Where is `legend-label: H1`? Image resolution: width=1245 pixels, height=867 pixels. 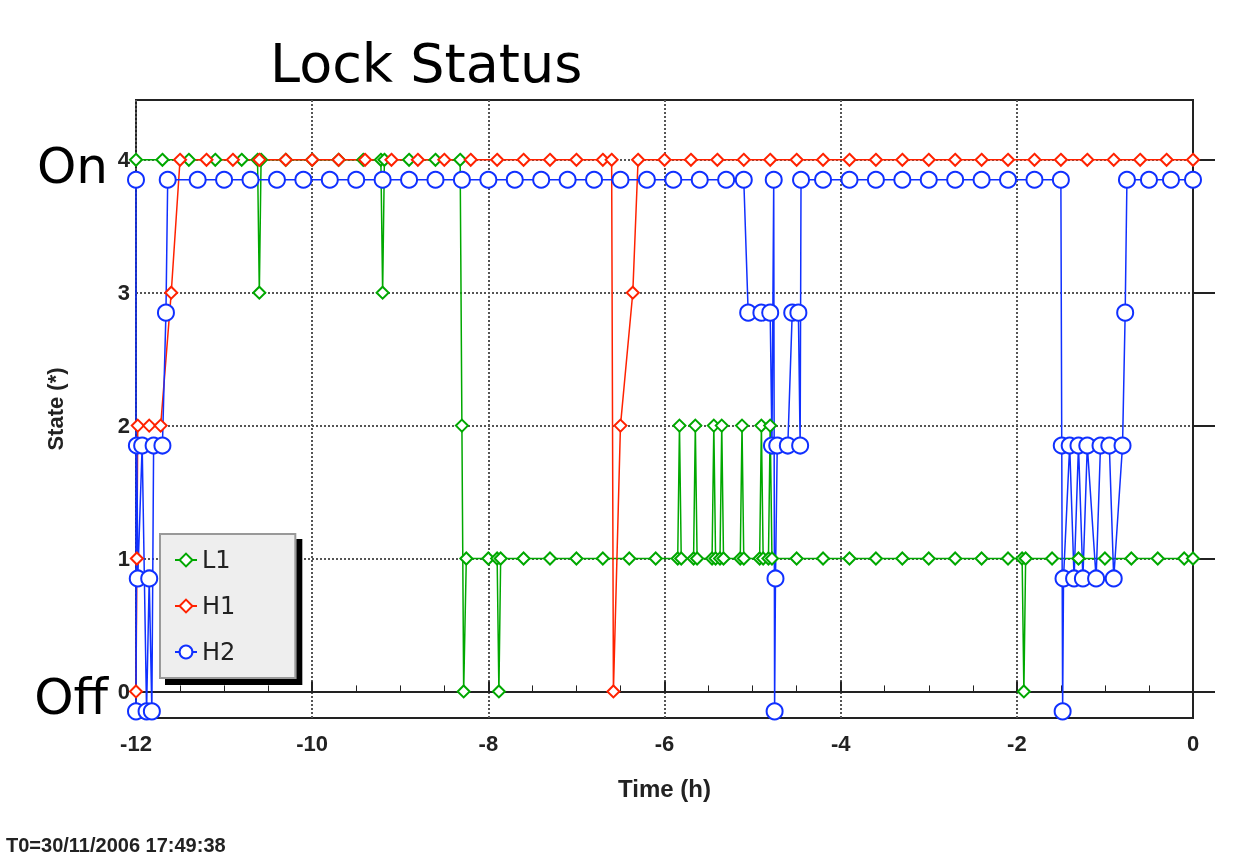
legend-label: H1 is located at coordinates (219, 606).